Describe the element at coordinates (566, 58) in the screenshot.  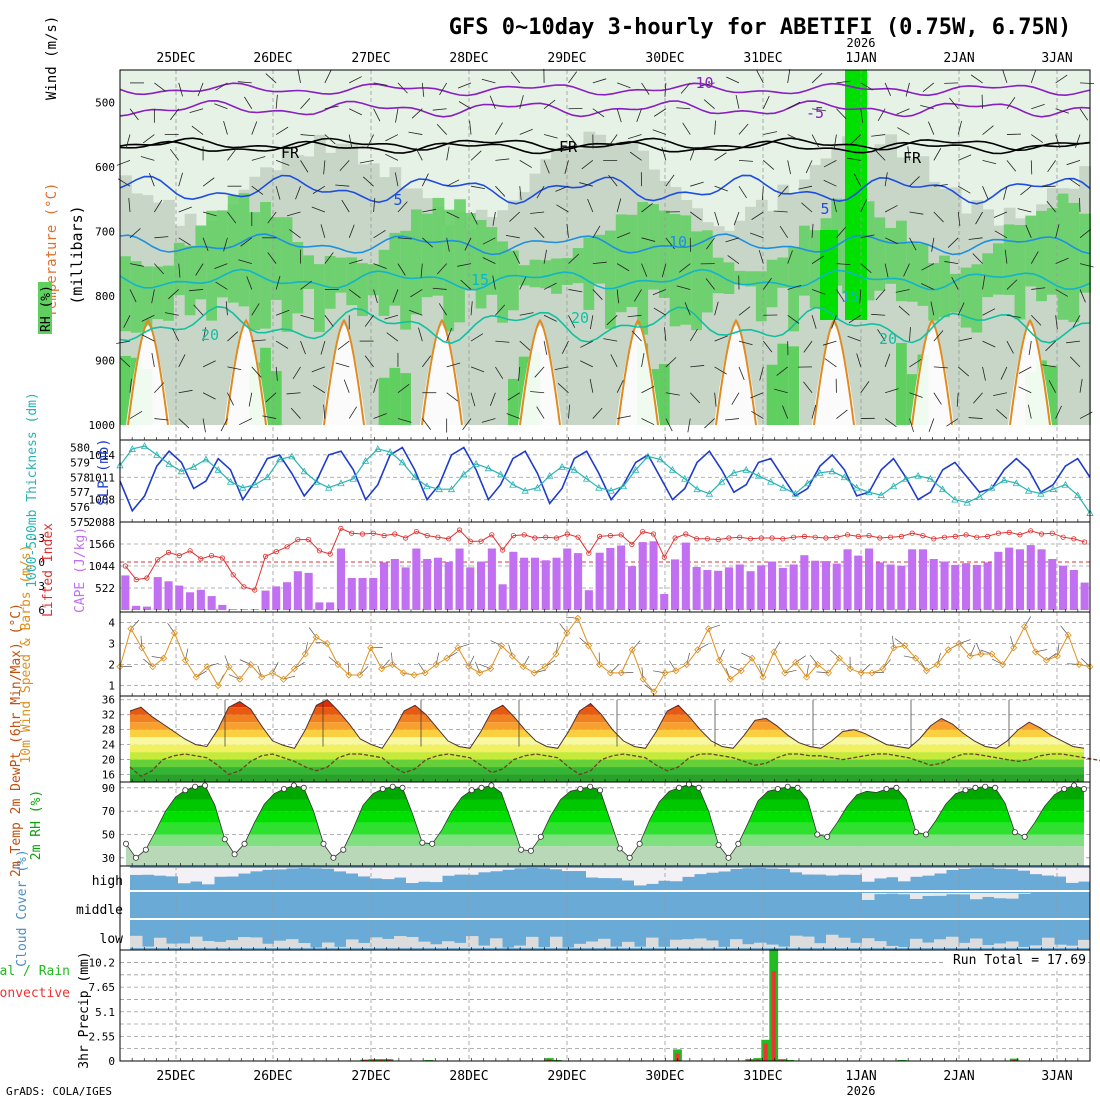
I see `date-tick-top: 29DEC` at that location.